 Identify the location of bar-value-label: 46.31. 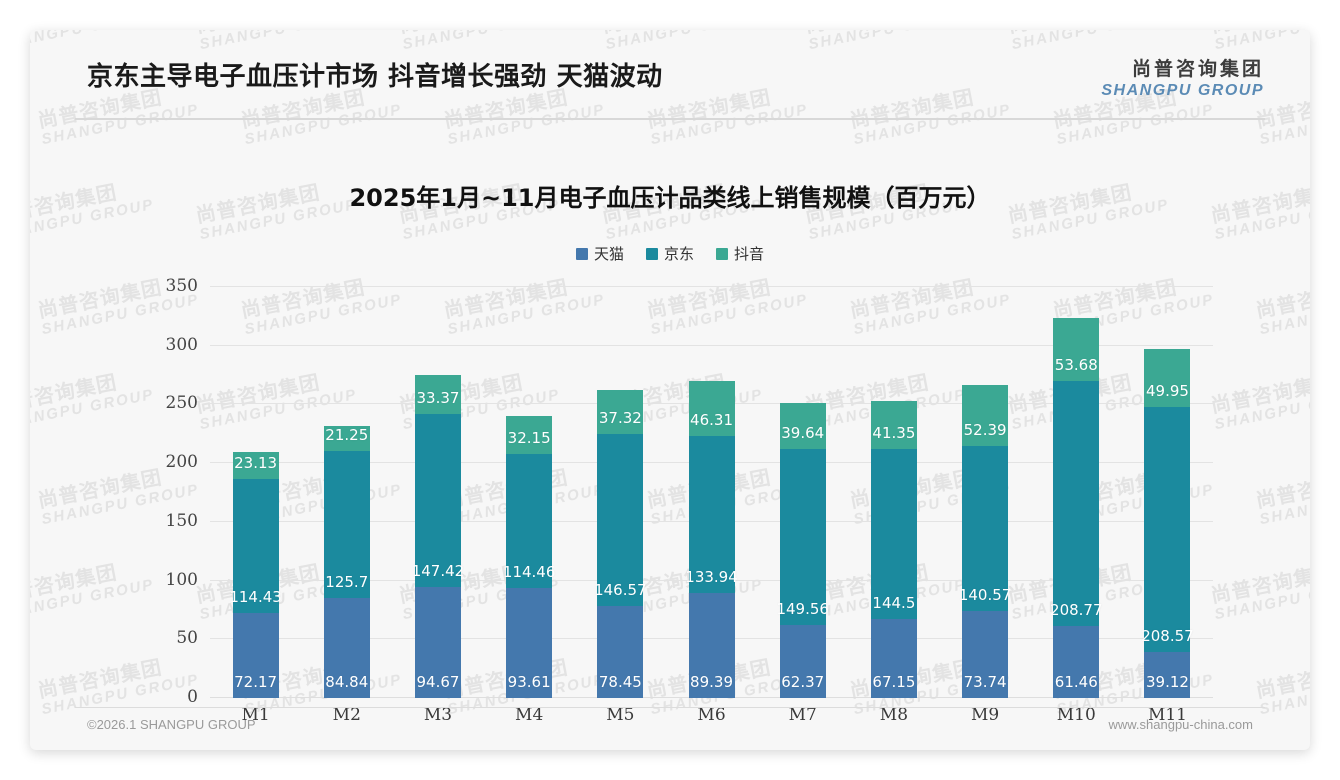
(712, 419).